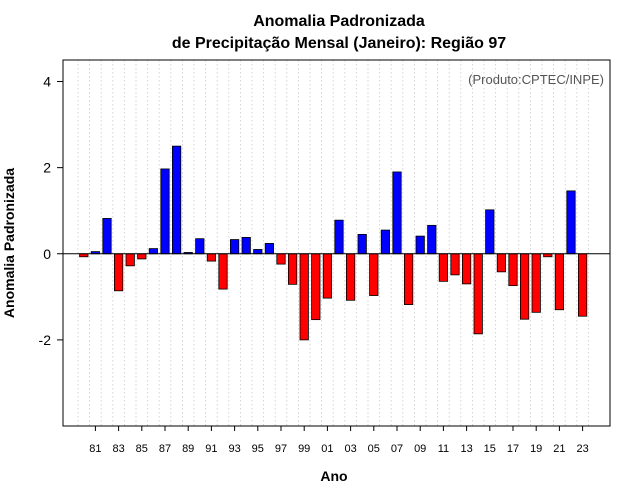 Image resolution: width=640 pixels, height=500 pixels. Describe the element at coordinates (333, 476) in the screenshot. I see `x-axis-label: Ano` at that location.